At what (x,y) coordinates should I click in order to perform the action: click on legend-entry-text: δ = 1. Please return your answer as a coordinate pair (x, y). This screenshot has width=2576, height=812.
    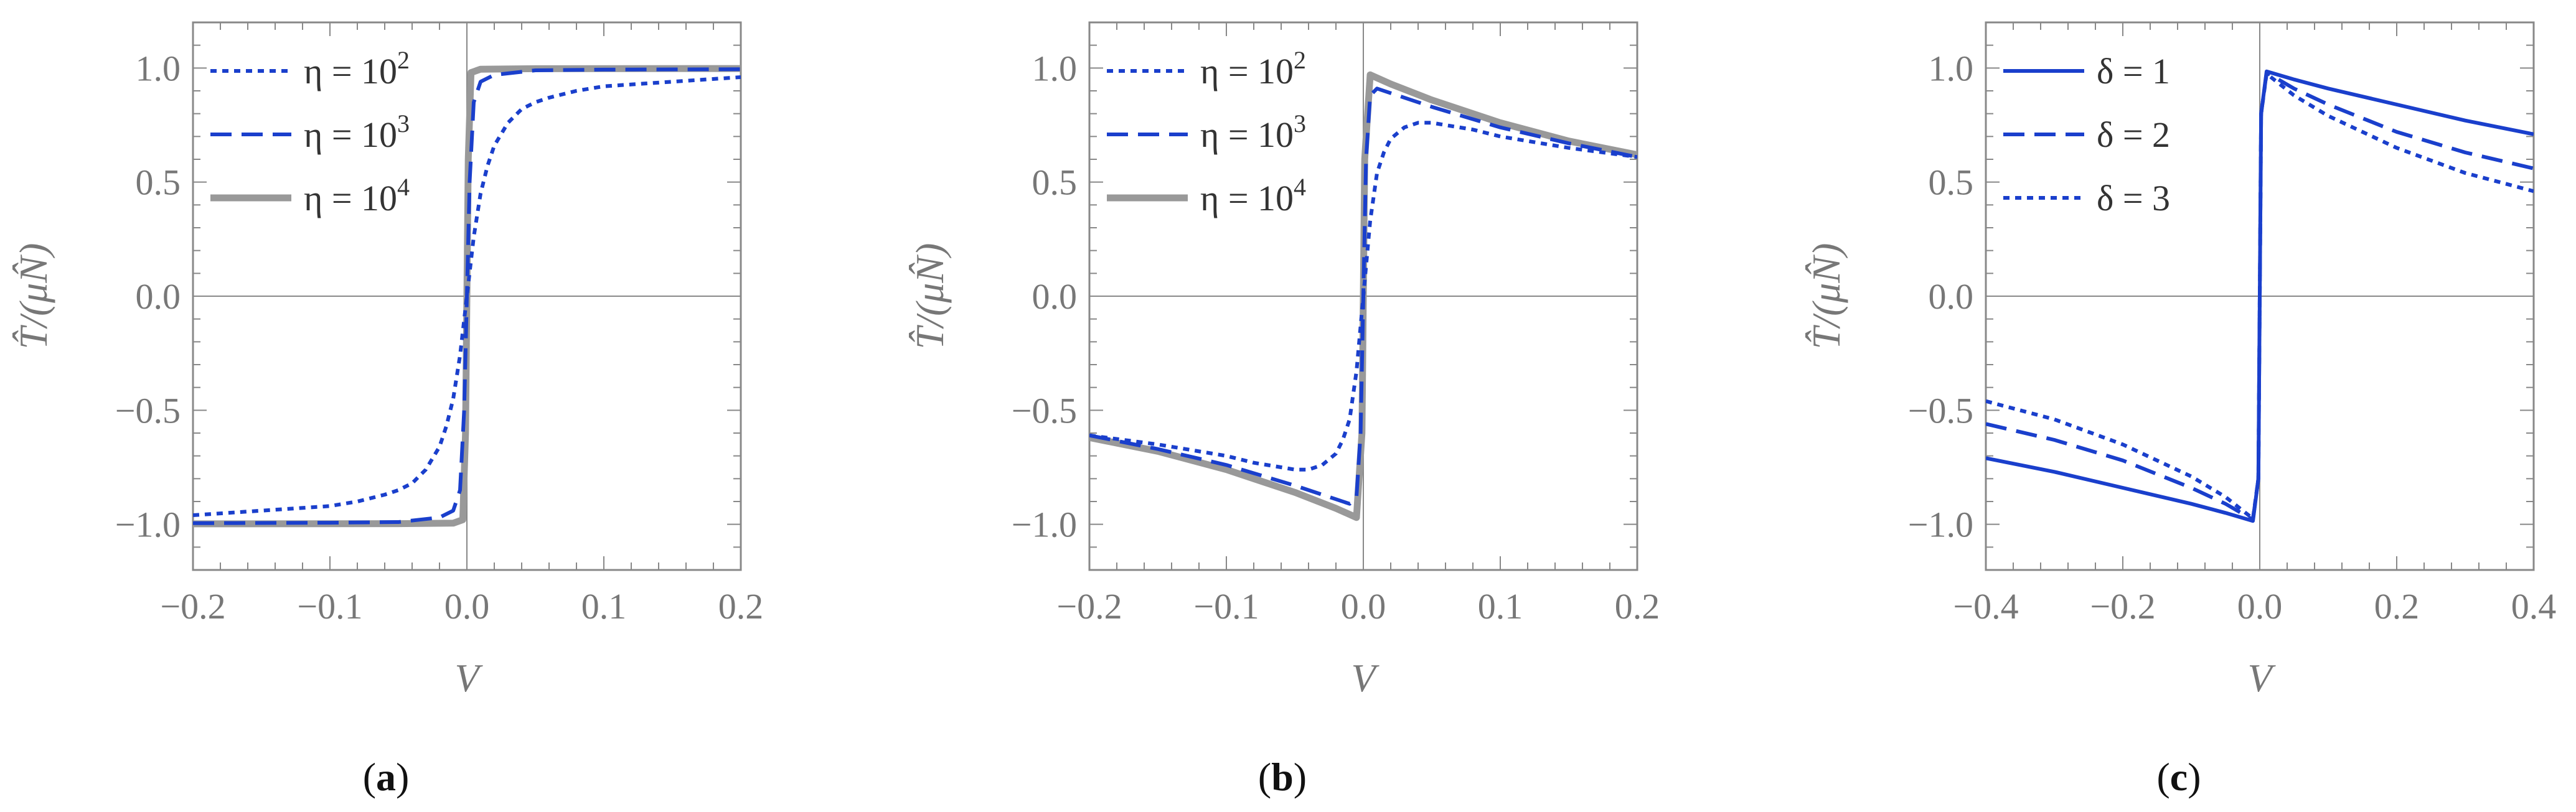
    Looking at the image, I should click on (2133, 71).